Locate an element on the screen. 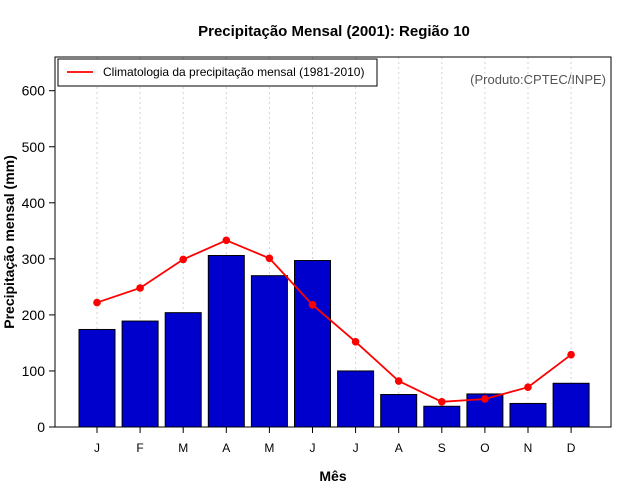 Image resolution: width=640 pixels, height=500 pixels. chart-title: Precipitação Mensal (2001): Região 10 is located at coordinates (334, 31).